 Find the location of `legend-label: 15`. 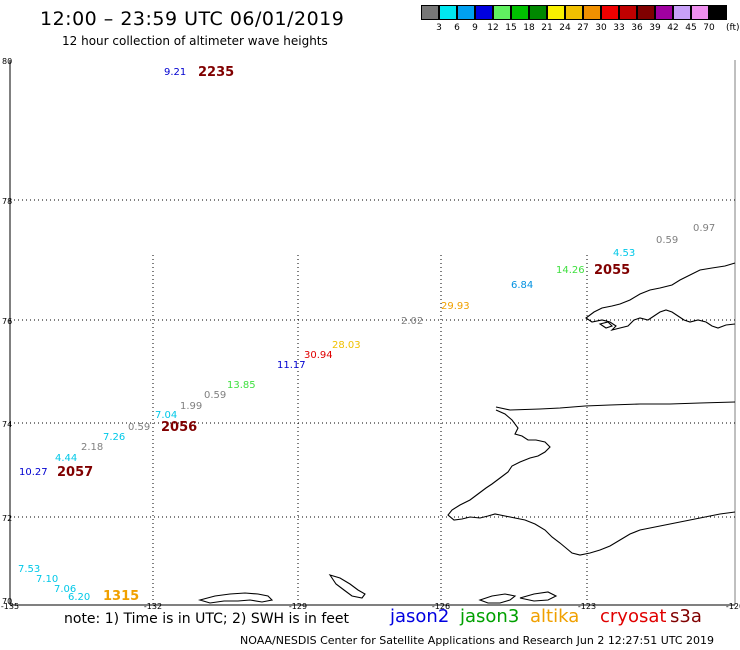

legend-label: 15 is located at coordinates (511, 28).